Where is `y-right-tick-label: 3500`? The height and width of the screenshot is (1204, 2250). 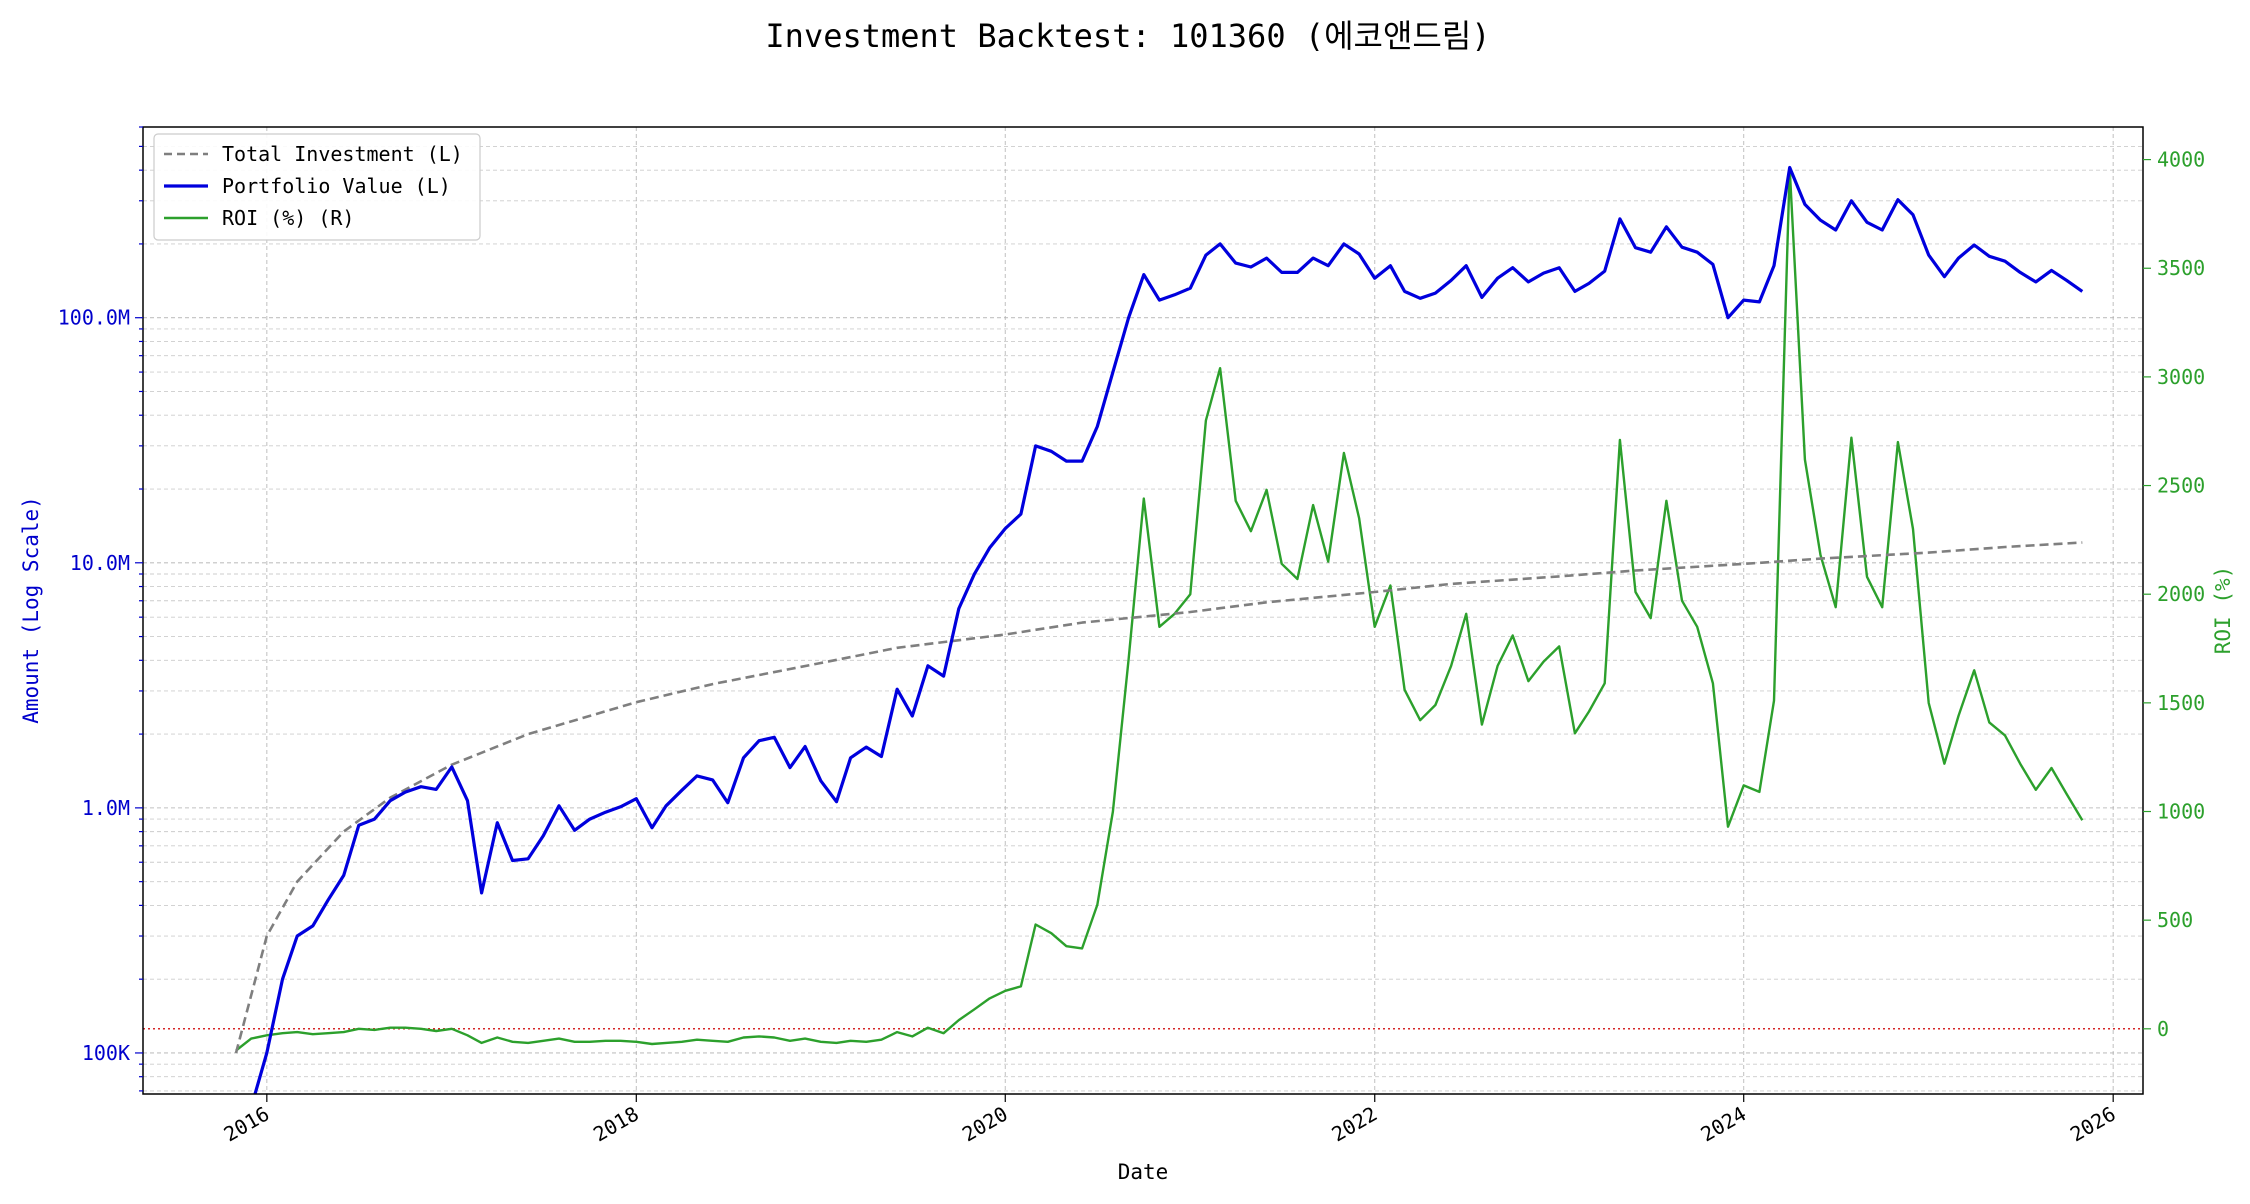
y-right-tick-label: 3500 is located at coordinates (2181, 268).